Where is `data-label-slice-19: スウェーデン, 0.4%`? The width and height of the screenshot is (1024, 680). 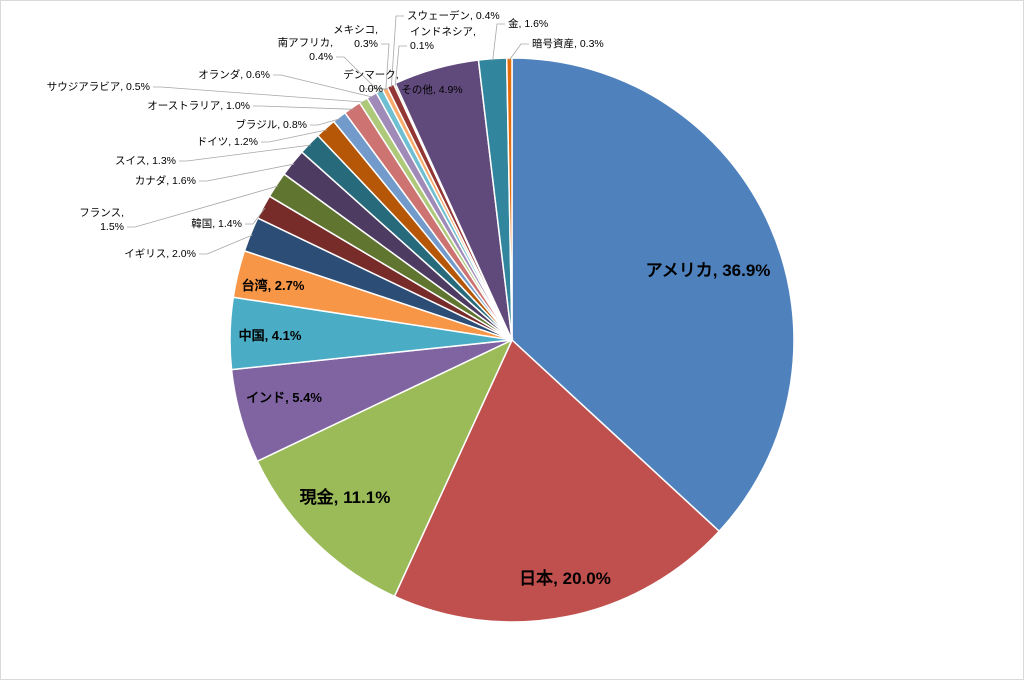
data-label-slice-19: スウェーデン, 0.4% is located at coordinates (453, 15).